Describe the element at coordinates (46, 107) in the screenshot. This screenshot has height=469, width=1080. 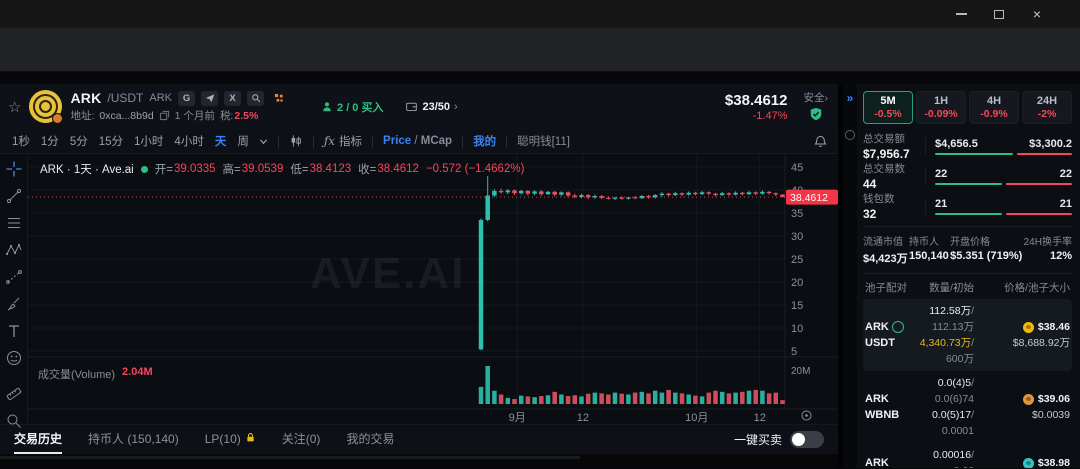
I see `token-logo` at that location.